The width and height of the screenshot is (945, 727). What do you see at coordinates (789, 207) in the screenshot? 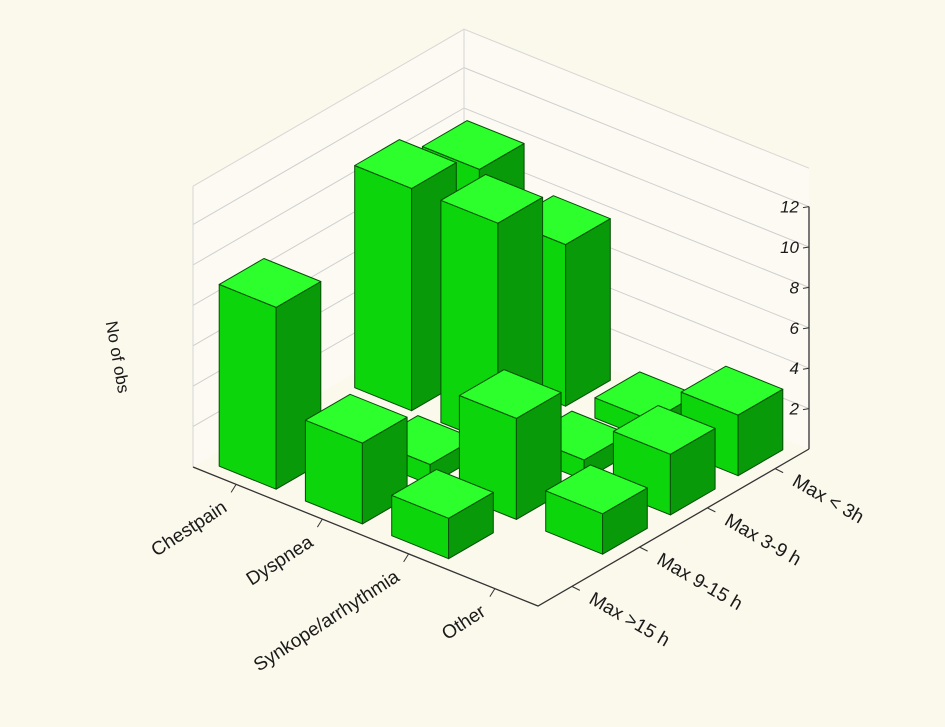
I see `z-tick-label: 12` at bounding box center [789, 207].